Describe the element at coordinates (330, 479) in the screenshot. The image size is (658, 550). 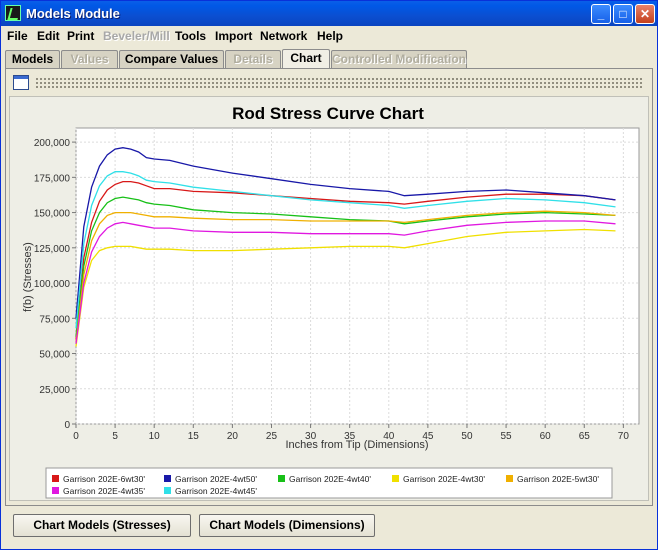
I see `legend-entry-garrison-202e-4wt40: Garrison 202E-4wt40'` at that location.